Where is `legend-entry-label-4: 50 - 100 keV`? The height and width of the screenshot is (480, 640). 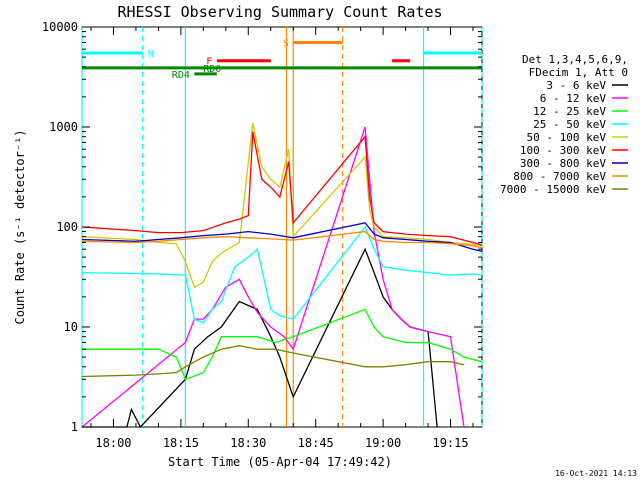
legend-entry-label-4: 50 - 100 keV is located at coordinates (567, 137).